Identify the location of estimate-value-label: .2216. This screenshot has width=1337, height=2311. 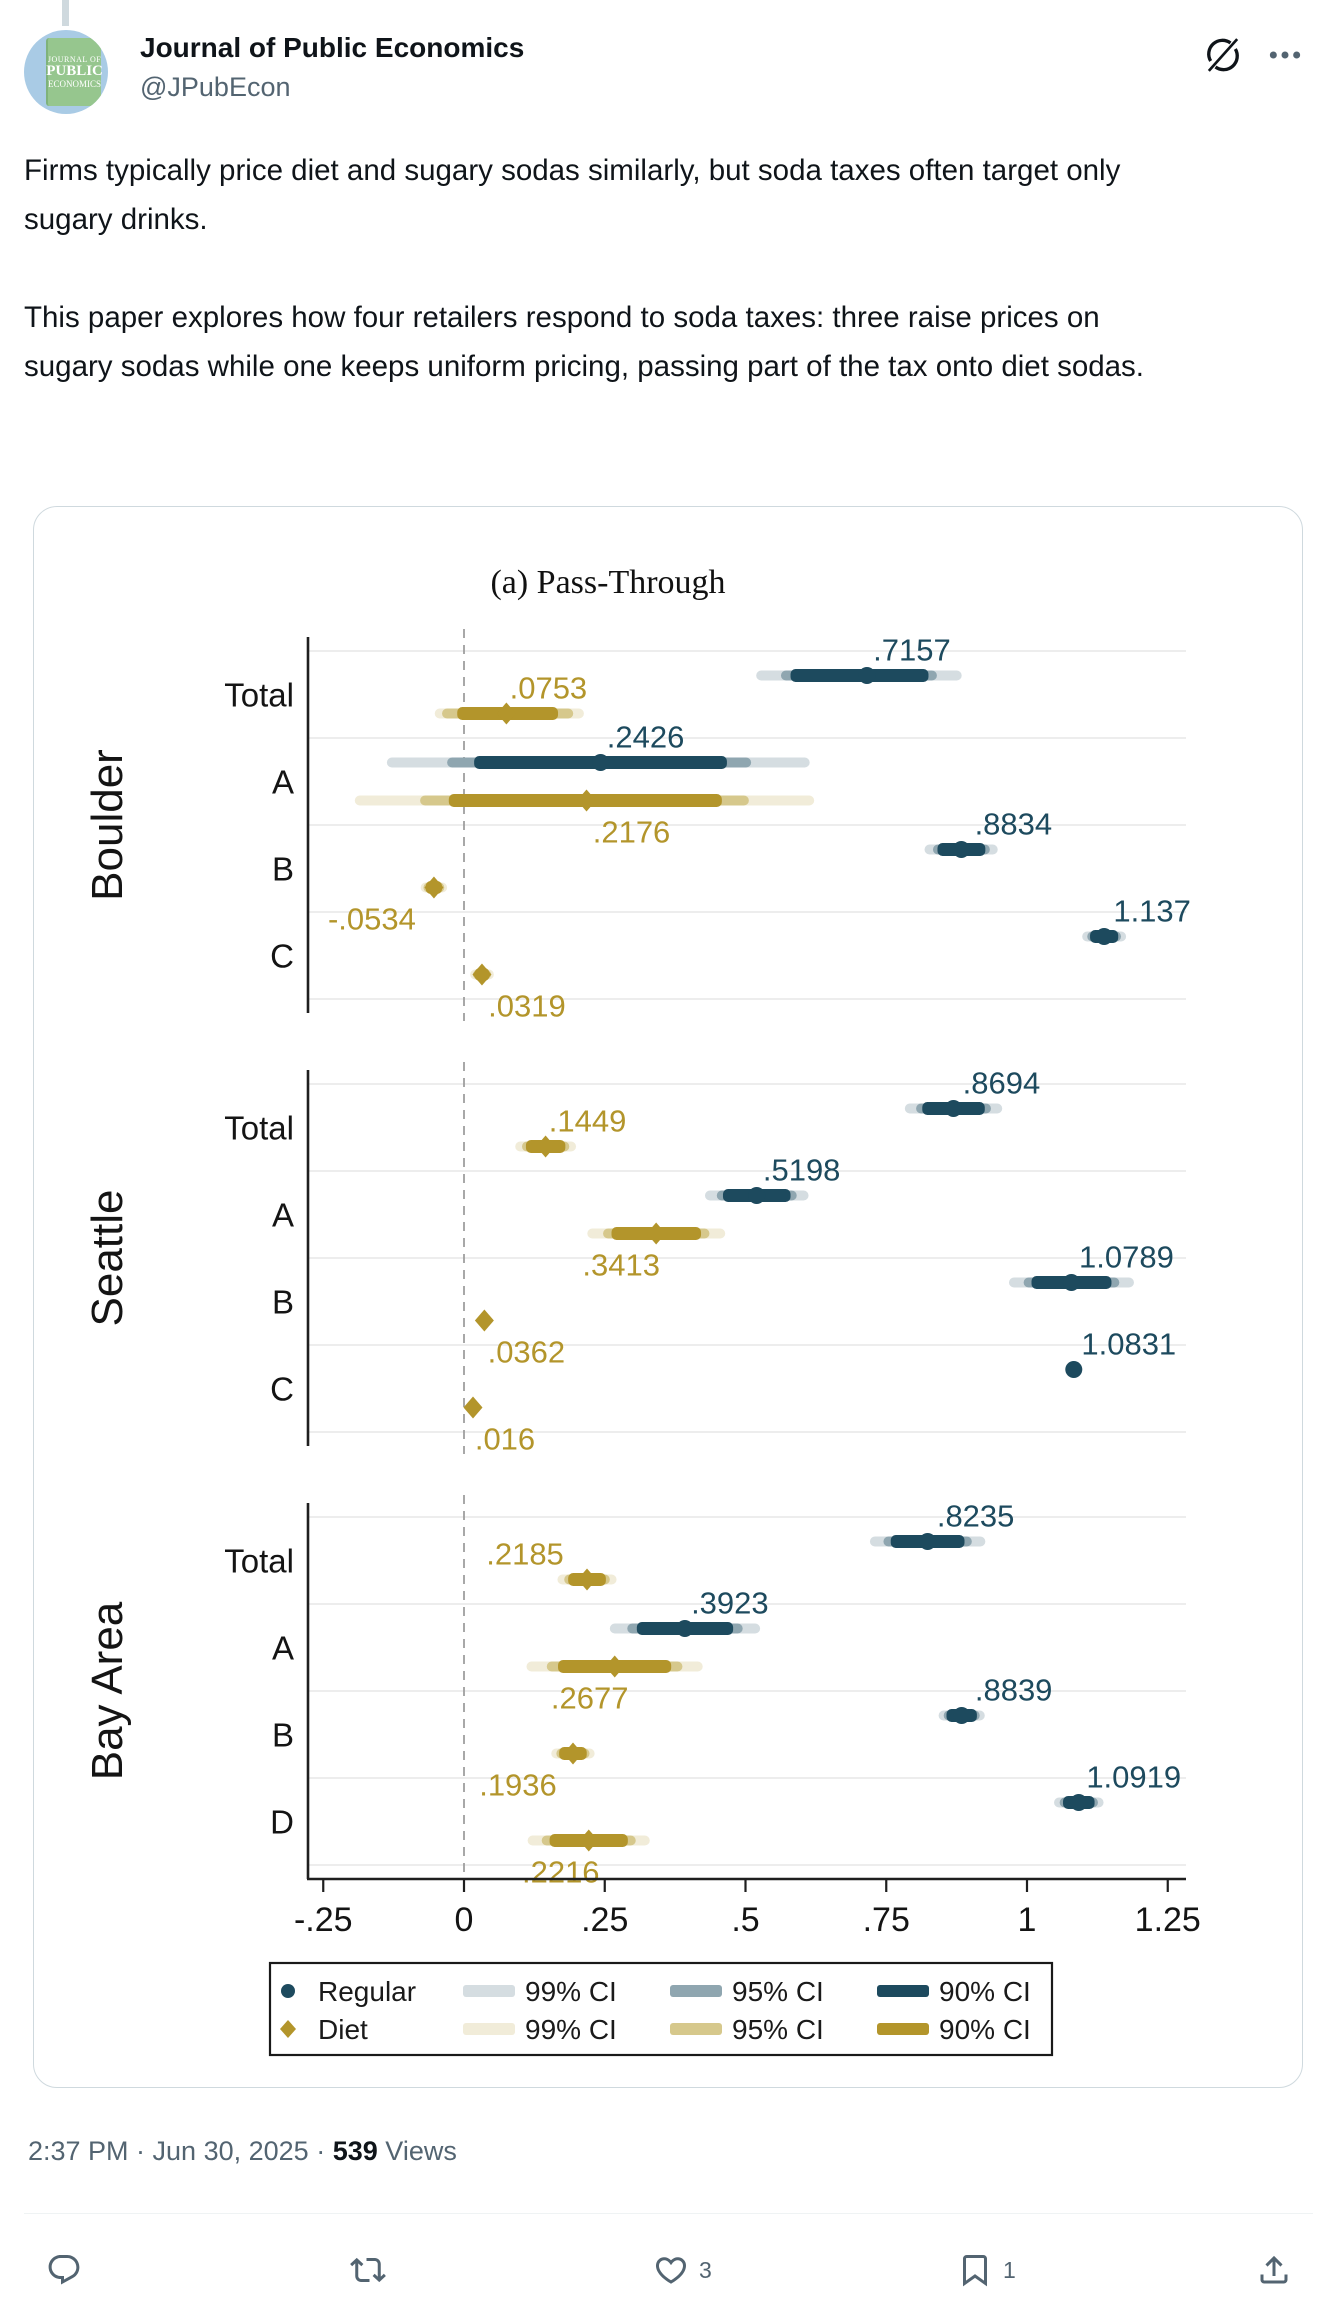
(561, 1872).